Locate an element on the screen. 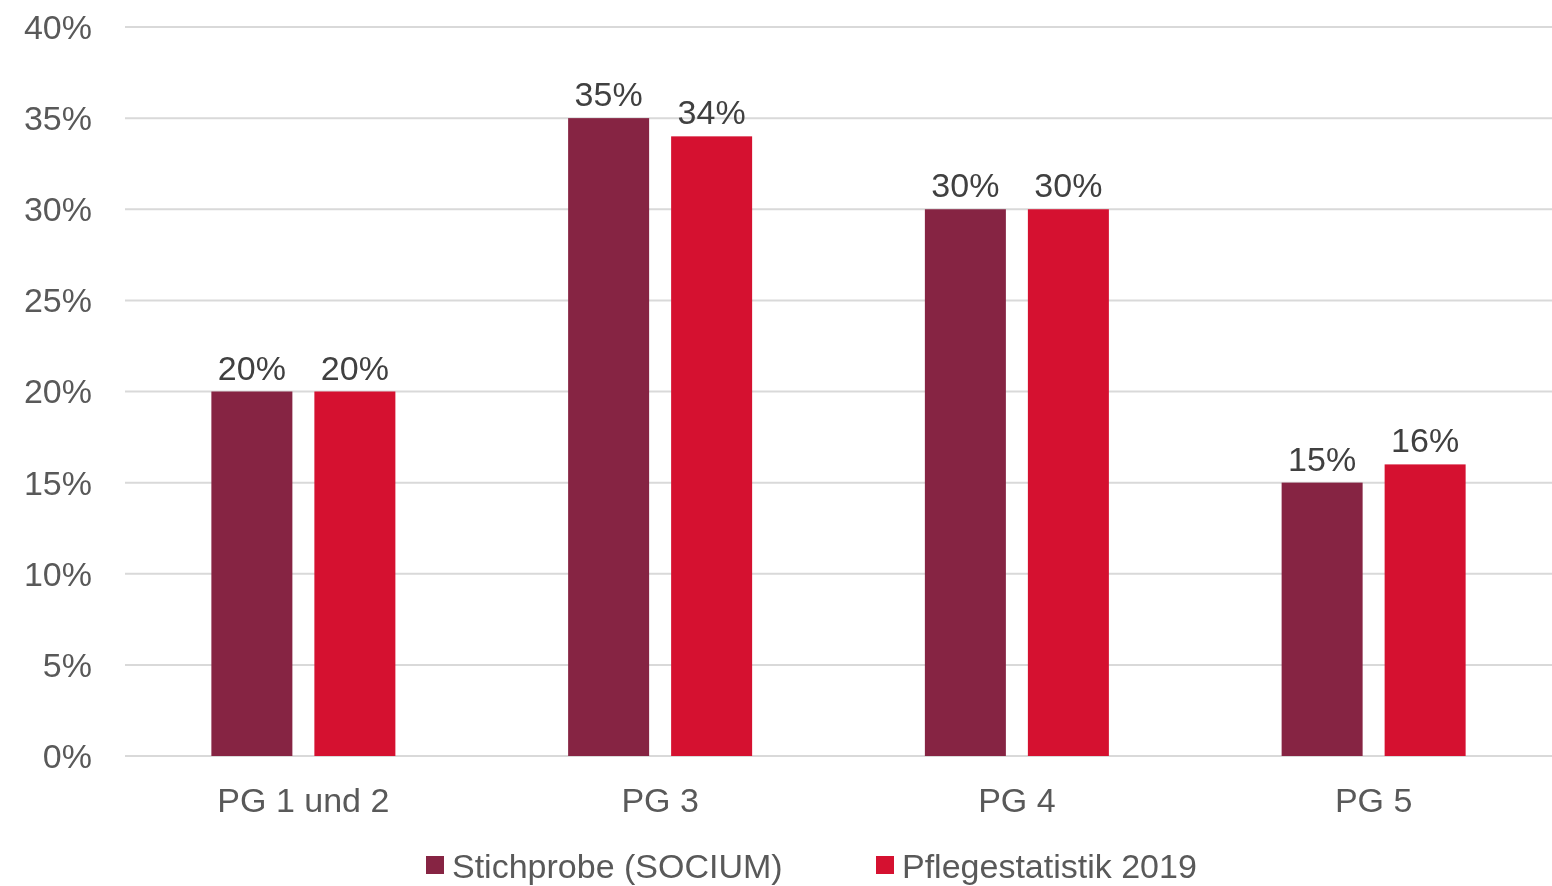 The image size is (1552, 886). y-tick-label: 5% is located at coordinates (67, 664).